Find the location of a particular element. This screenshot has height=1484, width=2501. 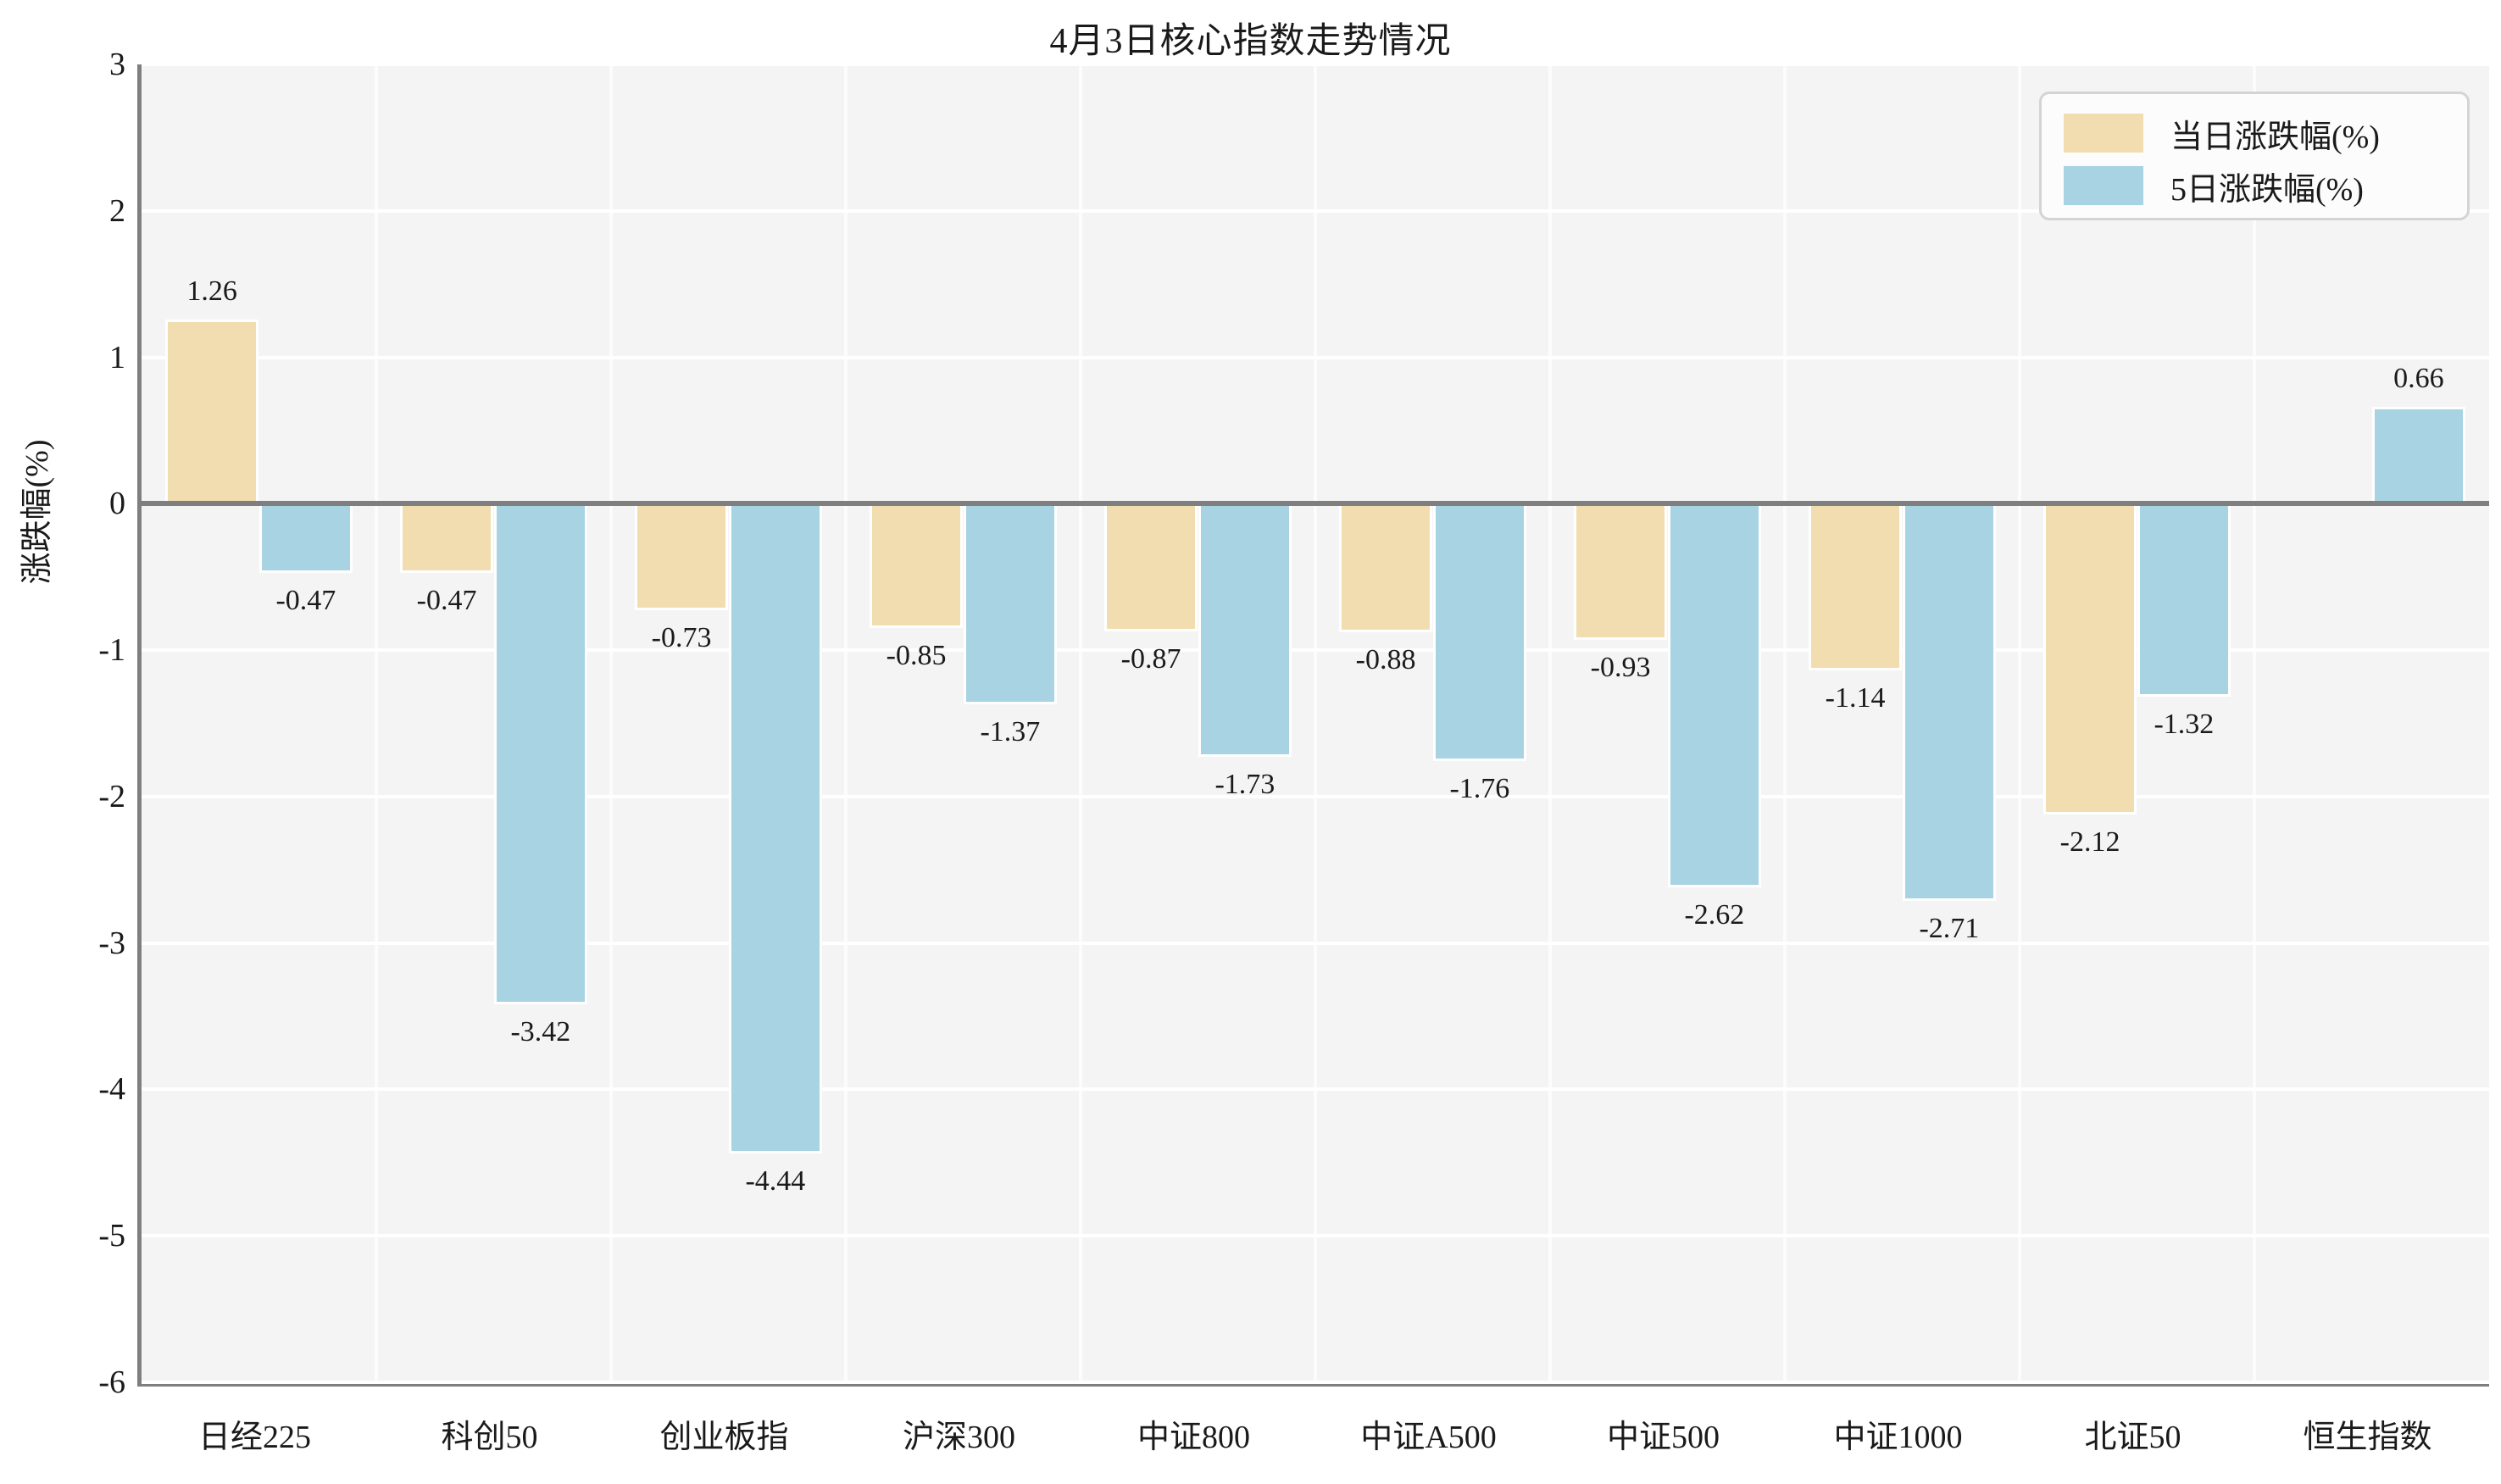

chart-title: 4月3日核心指数走势情况 is located at coordinates (1250, 42).